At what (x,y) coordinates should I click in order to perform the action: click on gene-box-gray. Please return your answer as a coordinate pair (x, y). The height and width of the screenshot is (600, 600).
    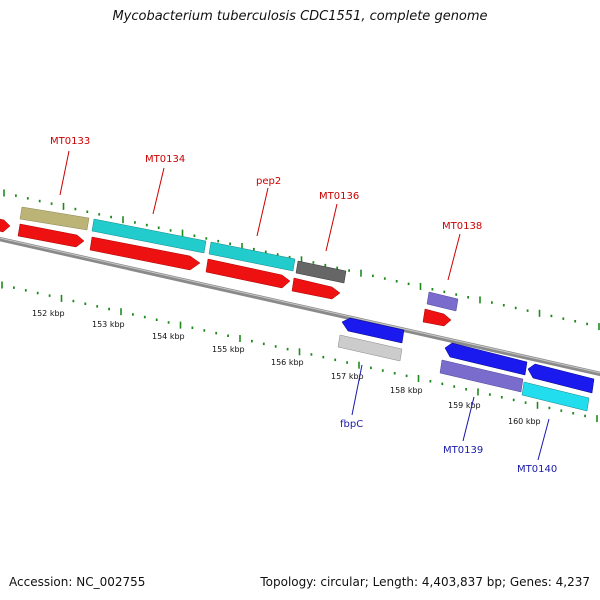
    Looking at the image, I should click on (321, 272).